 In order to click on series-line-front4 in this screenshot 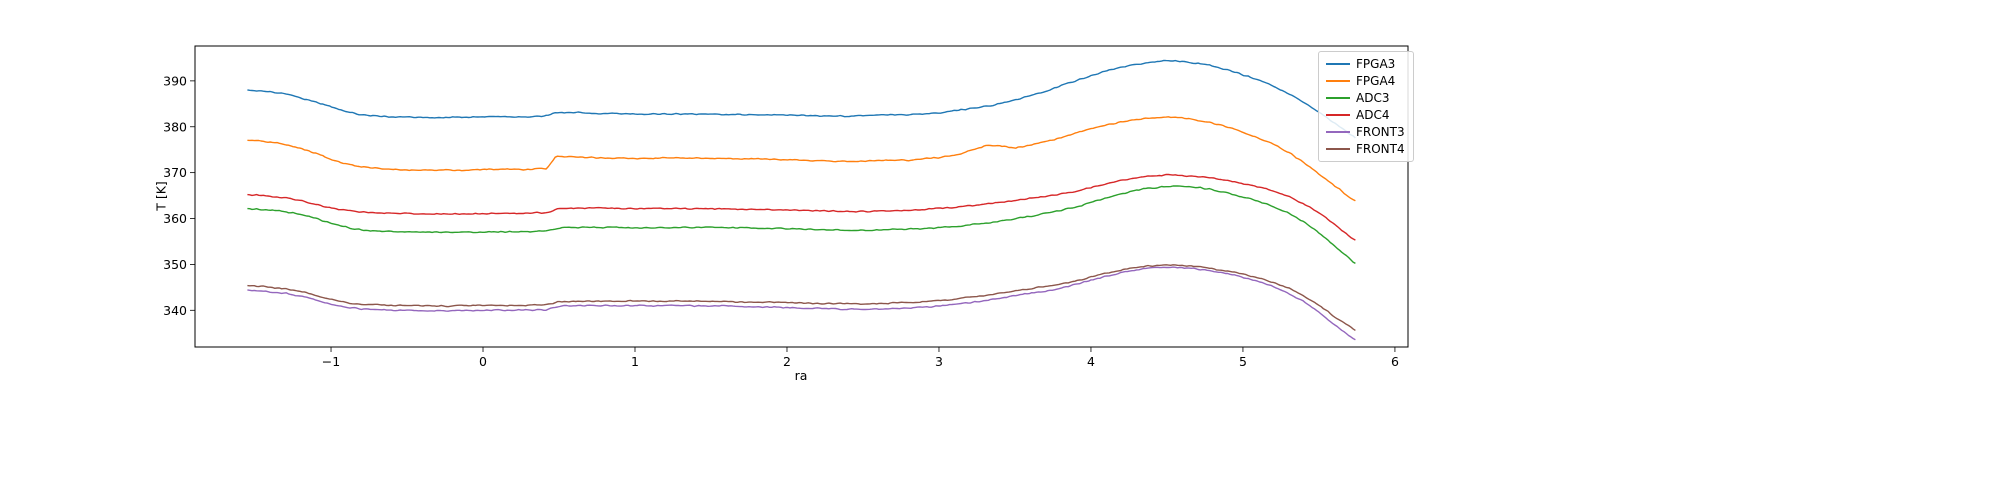, I will do `click(801, 297)`.